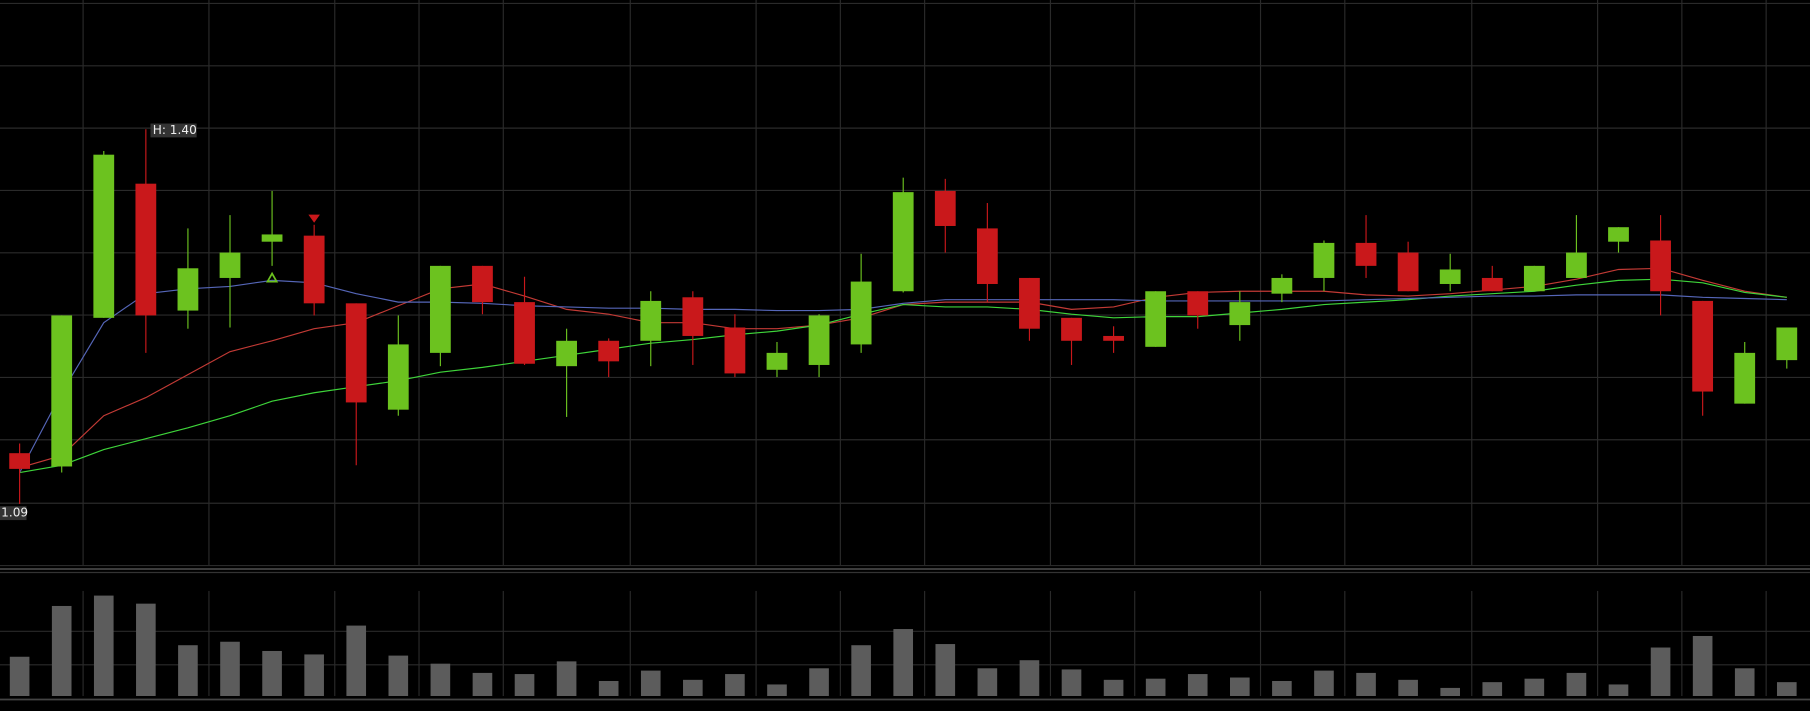  I want to click on sell-marker, so click(314, 218).